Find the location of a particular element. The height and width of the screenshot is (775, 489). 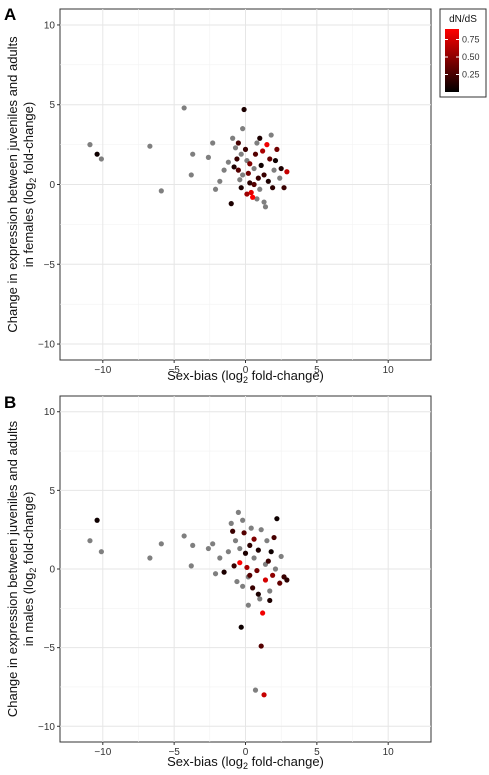

y-axis-title-line2: in females (log2 fold-change) is located at coordinates (29, 184).